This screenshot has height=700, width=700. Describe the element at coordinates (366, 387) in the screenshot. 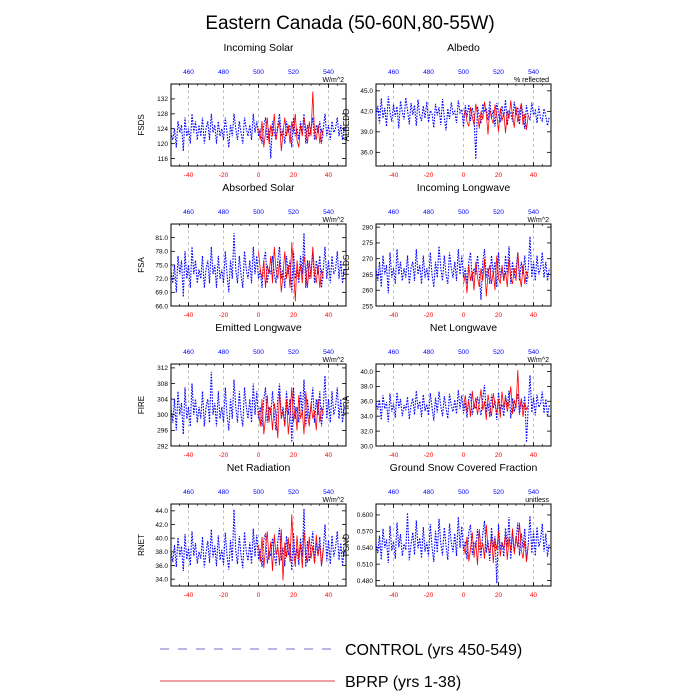

I see `y-tick-label: 38.0` at that location.